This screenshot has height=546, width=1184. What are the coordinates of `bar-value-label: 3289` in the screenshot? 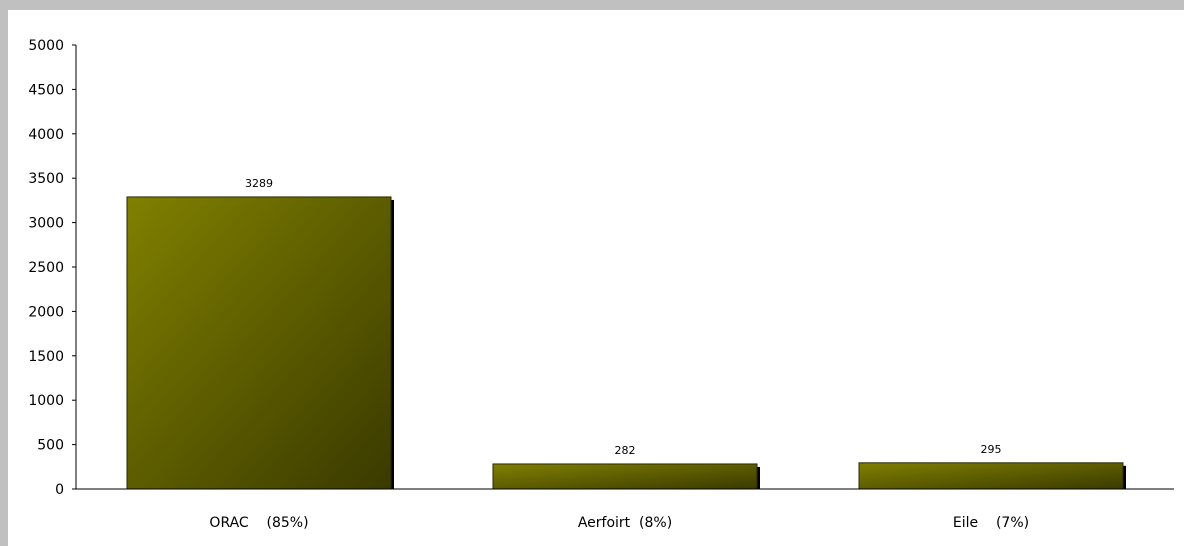 It's located at (259, 183).